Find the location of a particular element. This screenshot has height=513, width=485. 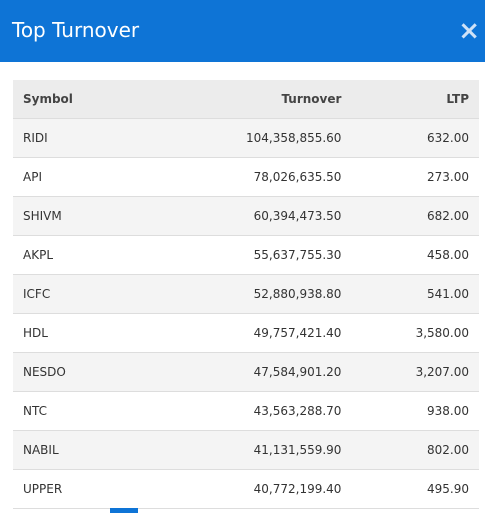

table-cell: 52,880,938.80 is located at coordinates (242, 294).